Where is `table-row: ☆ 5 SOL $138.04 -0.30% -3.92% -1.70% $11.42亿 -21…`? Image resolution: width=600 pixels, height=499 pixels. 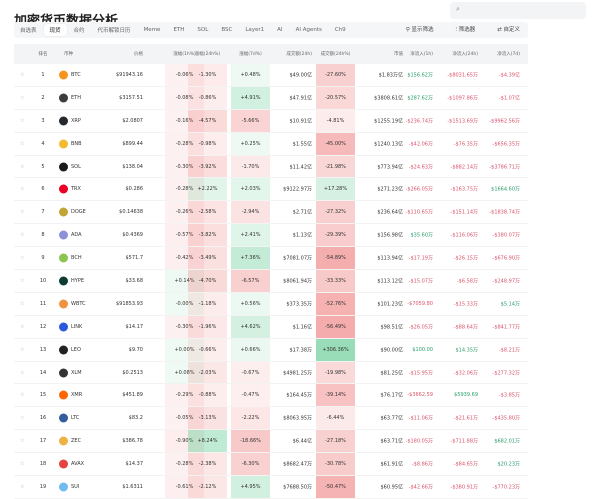 table-row: ☆ 5 SOL $138.04 -0.30% -3.92% -1.70% $11.42亿 -21… is located at coordinates (271, 167).